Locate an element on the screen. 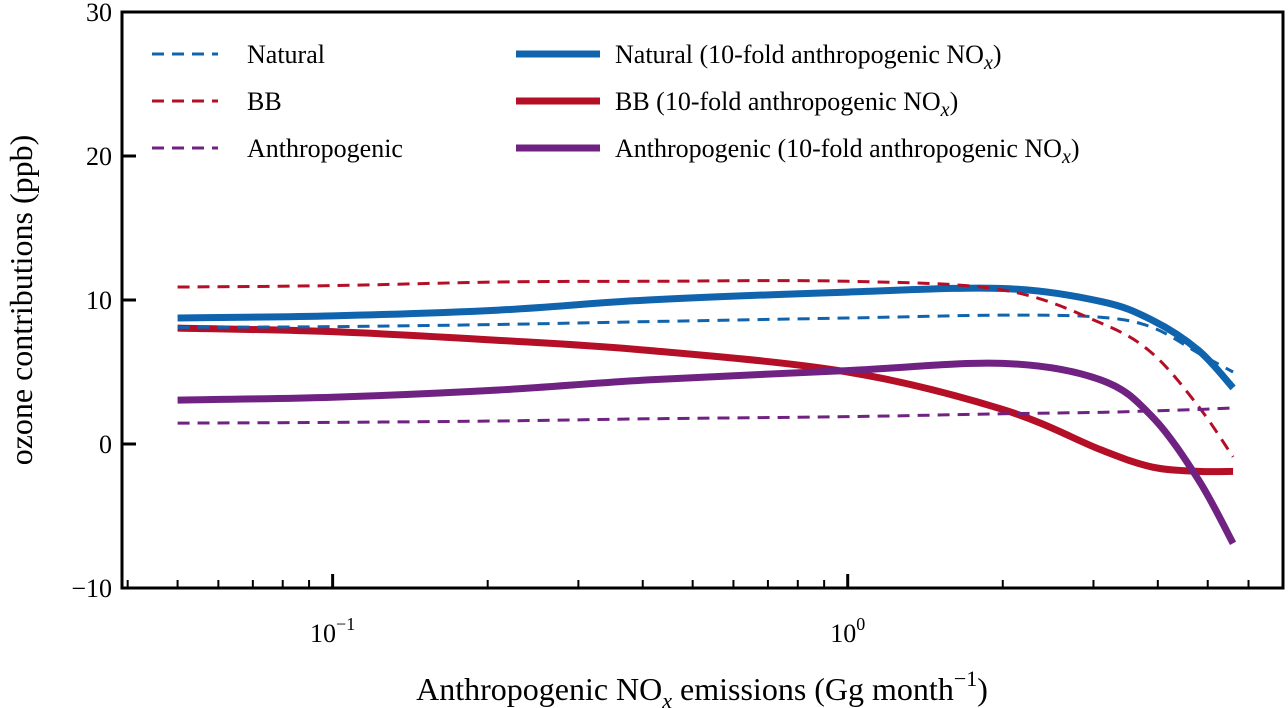 This screenshot has width=1288, height=708. series-line-anthropogenic-dashed is located at coordinates (705, 415).